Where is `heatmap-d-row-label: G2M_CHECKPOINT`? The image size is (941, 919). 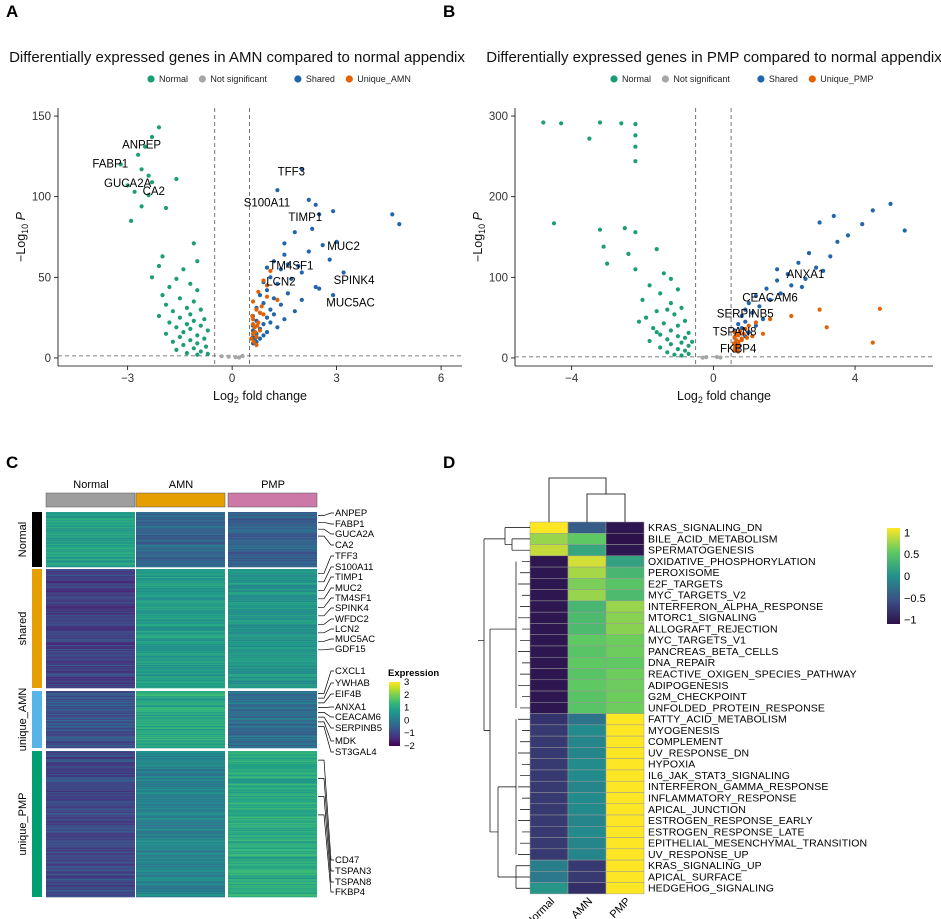
heatmap-d-row-label: G2M_CHECKPOINT is located at coordinates (697, 697).